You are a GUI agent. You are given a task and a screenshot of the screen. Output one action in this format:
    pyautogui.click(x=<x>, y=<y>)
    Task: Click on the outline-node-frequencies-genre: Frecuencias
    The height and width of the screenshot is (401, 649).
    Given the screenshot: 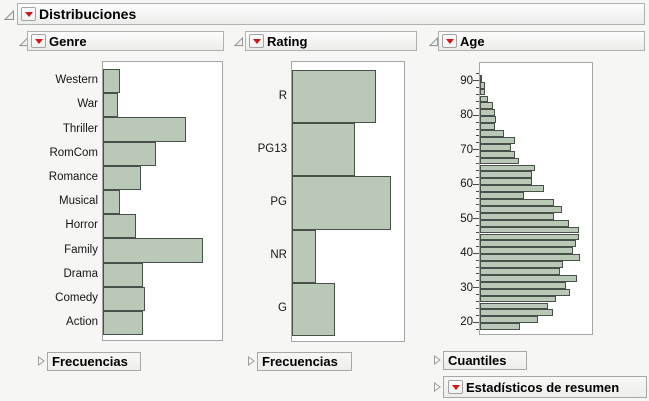 What is the action you would take?
    pyautogui.click(x=94, y=361)
    